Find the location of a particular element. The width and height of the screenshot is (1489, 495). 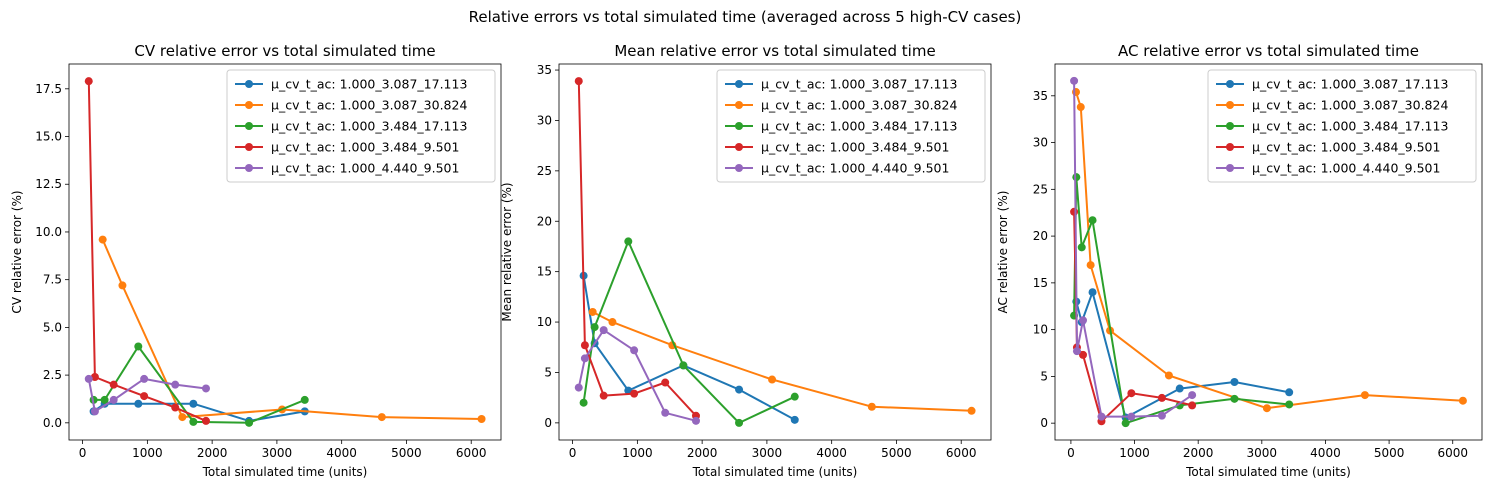

y-axis-label: AC relative error (%) is located at coordinates (1003, 252).